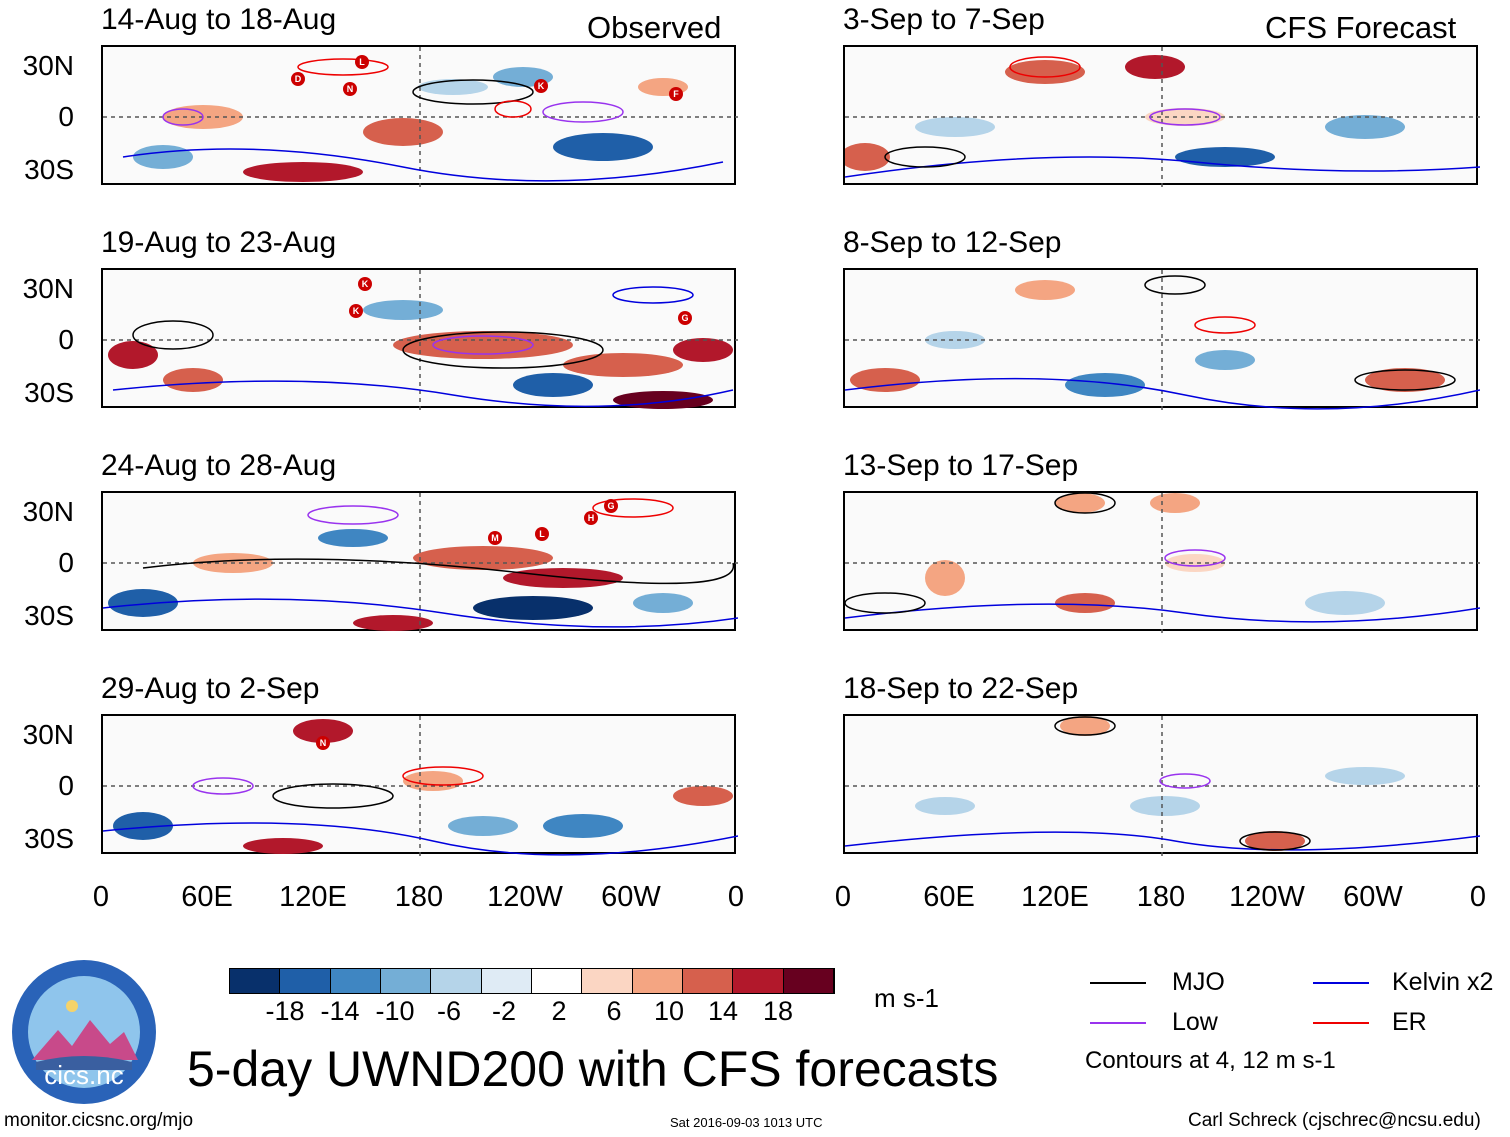 This screenshot has height=1137, width=1510. I want to click on map-fcst-3-graphic, so click(1162, 563).